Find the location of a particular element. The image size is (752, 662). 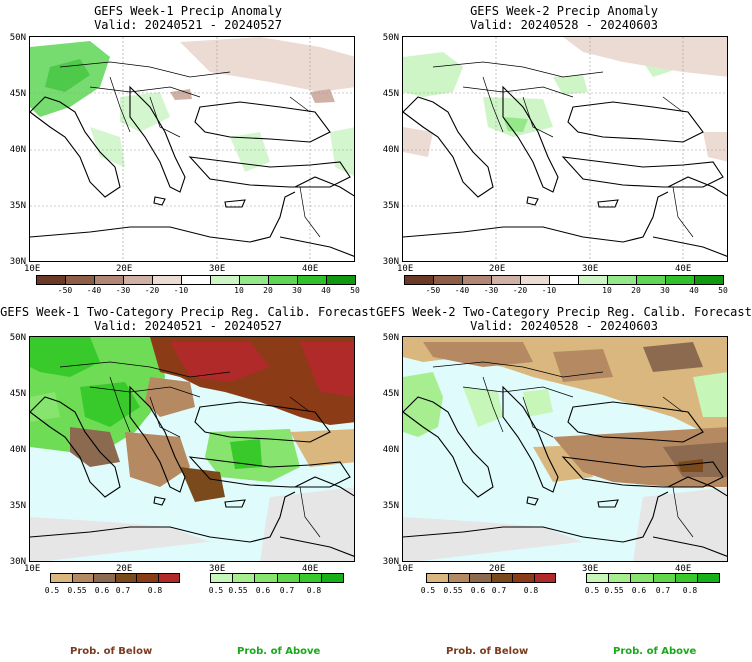

colorbar-label: 30 is located at coordinates (665, 290).